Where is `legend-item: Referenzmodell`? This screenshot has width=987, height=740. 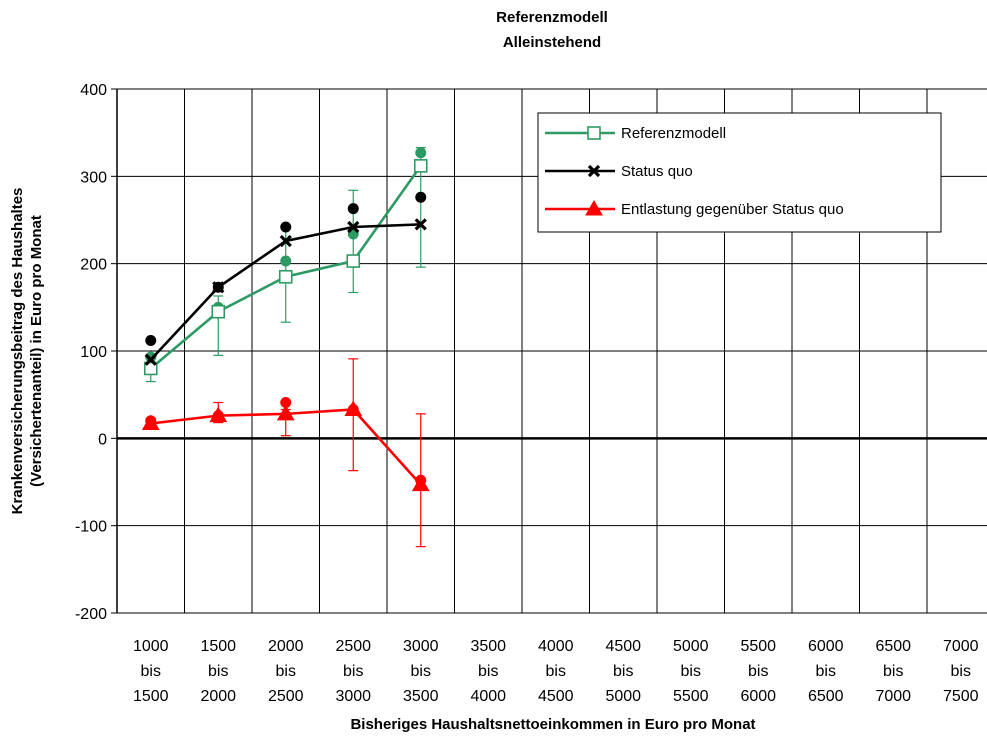
legend-item: Referenzmodell is located at coordinates (635, 133).